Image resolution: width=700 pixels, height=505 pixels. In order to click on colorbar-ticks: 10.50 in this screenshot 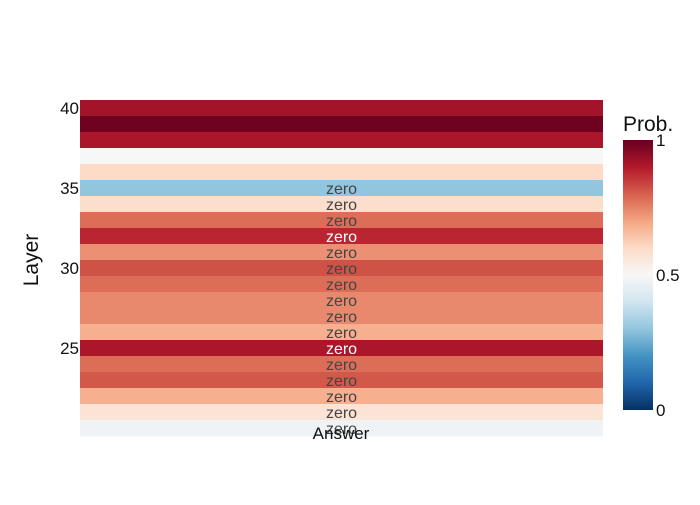, I will do `click(668, 275)`.